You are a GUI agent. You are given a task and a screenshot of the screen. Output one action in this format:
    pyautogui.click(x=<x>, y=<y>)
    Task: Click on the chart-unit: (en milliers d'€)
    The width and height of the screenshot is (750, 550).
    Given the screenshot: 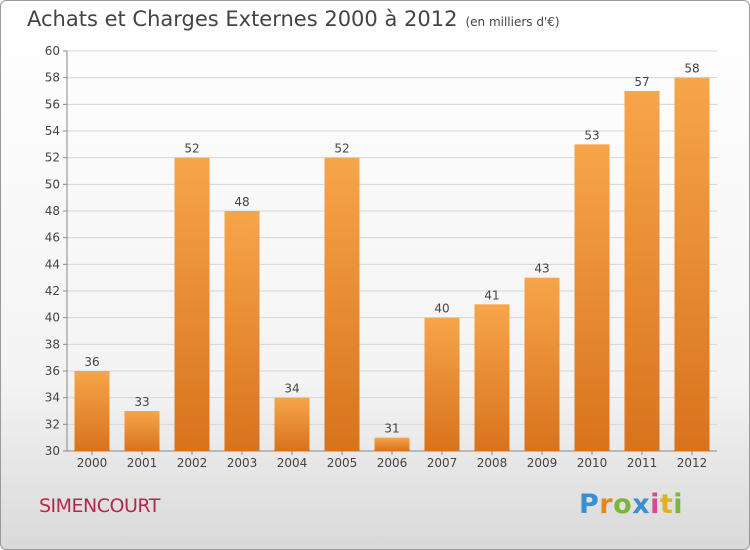 What is the action you would take?
    pyautogui.click(x=512, y=22)
    